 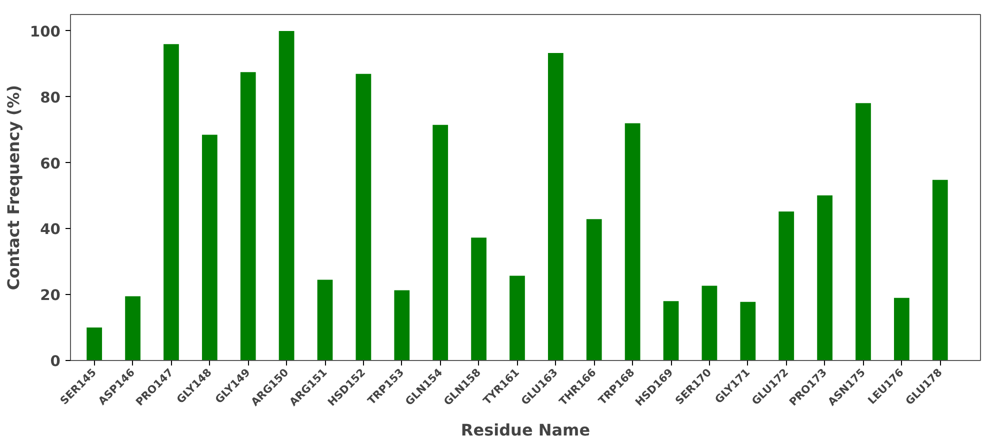 I want to click on y-axis-title: Contact Frequency (%), so click(x=13, y=187).